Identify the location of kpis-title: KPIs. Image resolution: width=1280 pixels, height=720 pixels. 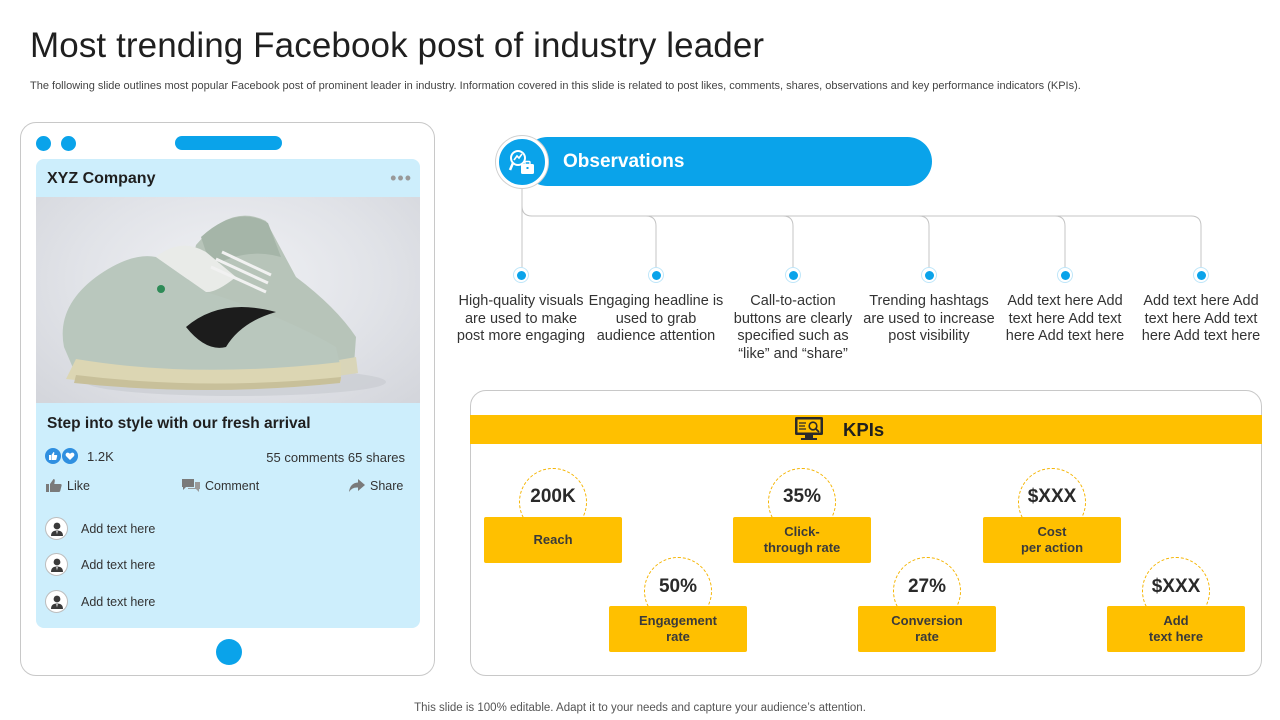
(864, 429).